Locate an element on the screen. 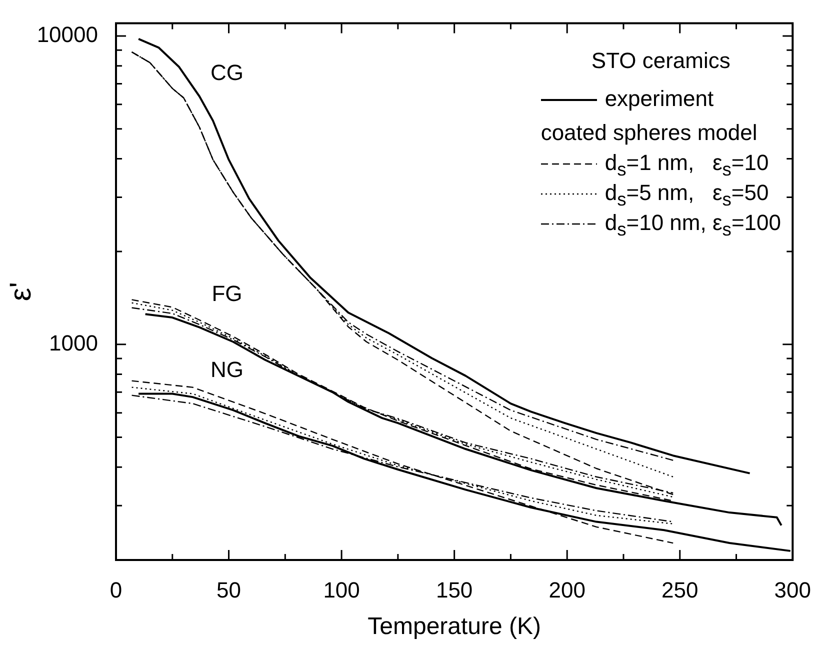 This screenshot has height=646, width=821. legend-label: experiment is located at coordinates (659, 98).